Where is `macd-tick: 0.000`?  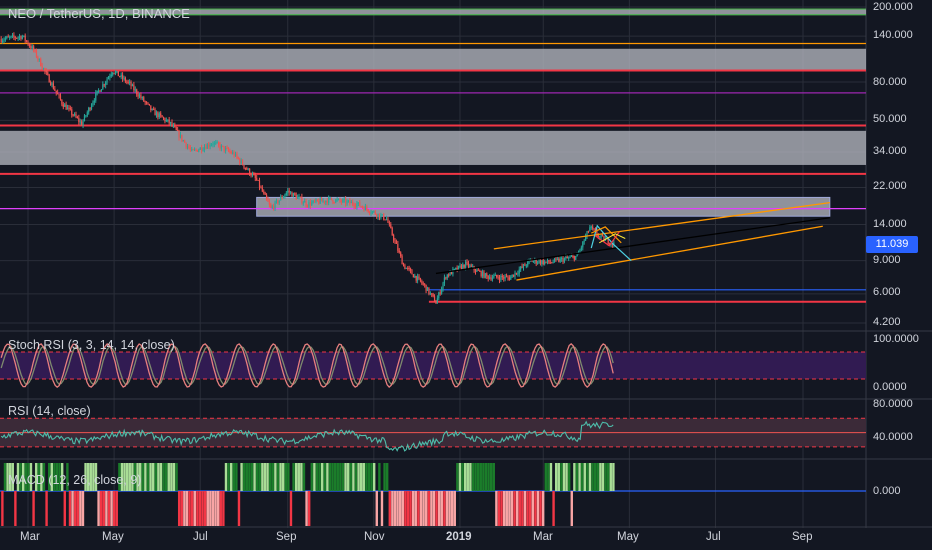 macd-tick: 0.000 is located at coordinates (887, 491).